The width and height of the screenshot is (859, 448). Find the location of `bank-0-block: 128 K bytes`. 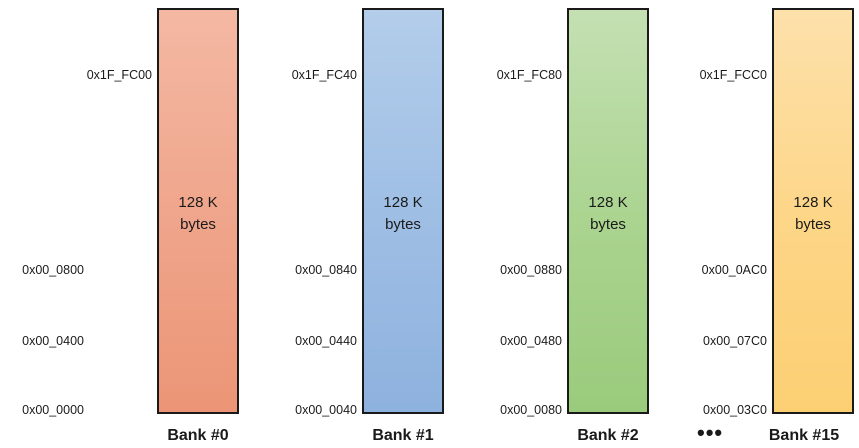

bank-0-block: 128 K bytes is located at coordinates (198, 211).